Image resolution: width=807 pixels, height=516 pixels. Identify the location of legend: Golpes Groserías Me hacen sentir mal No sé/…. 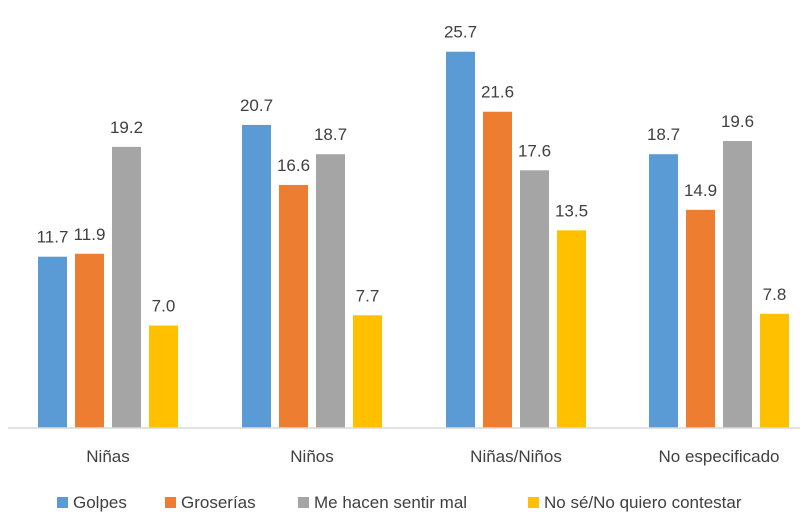
(399, 502).